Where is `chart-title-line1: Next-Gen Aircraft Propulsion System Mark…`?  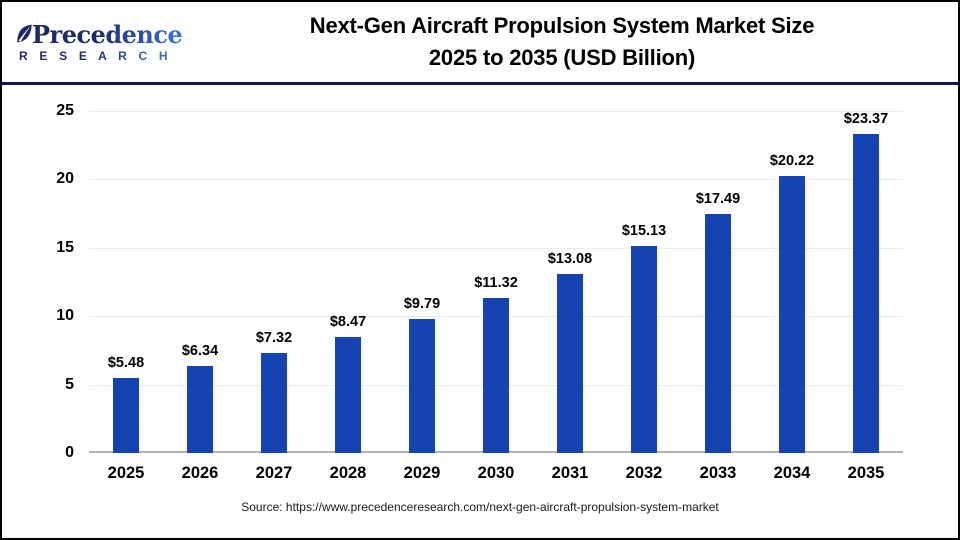 chart-title-line1: Next-Gen Aircraft Propulsion System Mark… is located at coordinates (562, 25).